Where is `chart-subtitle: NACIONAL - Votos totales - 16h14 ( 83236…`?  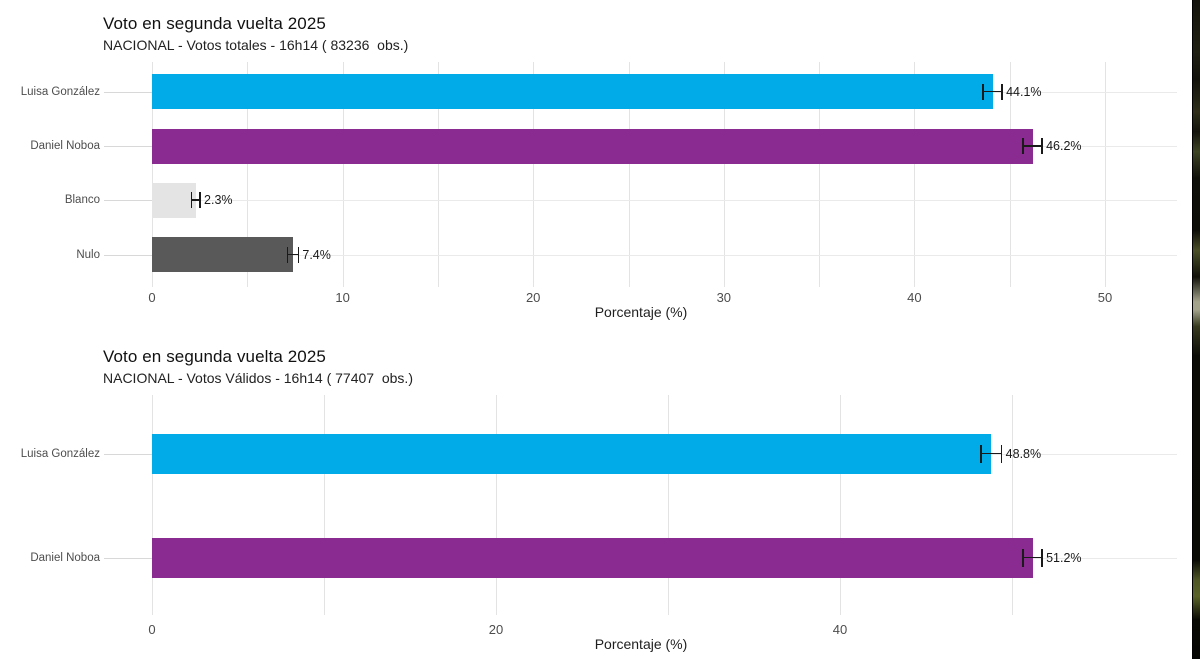 chart-subtitle: NACIONAL - Votos totales - 16h14 ( 83236… is located at coordinates (256, 45).